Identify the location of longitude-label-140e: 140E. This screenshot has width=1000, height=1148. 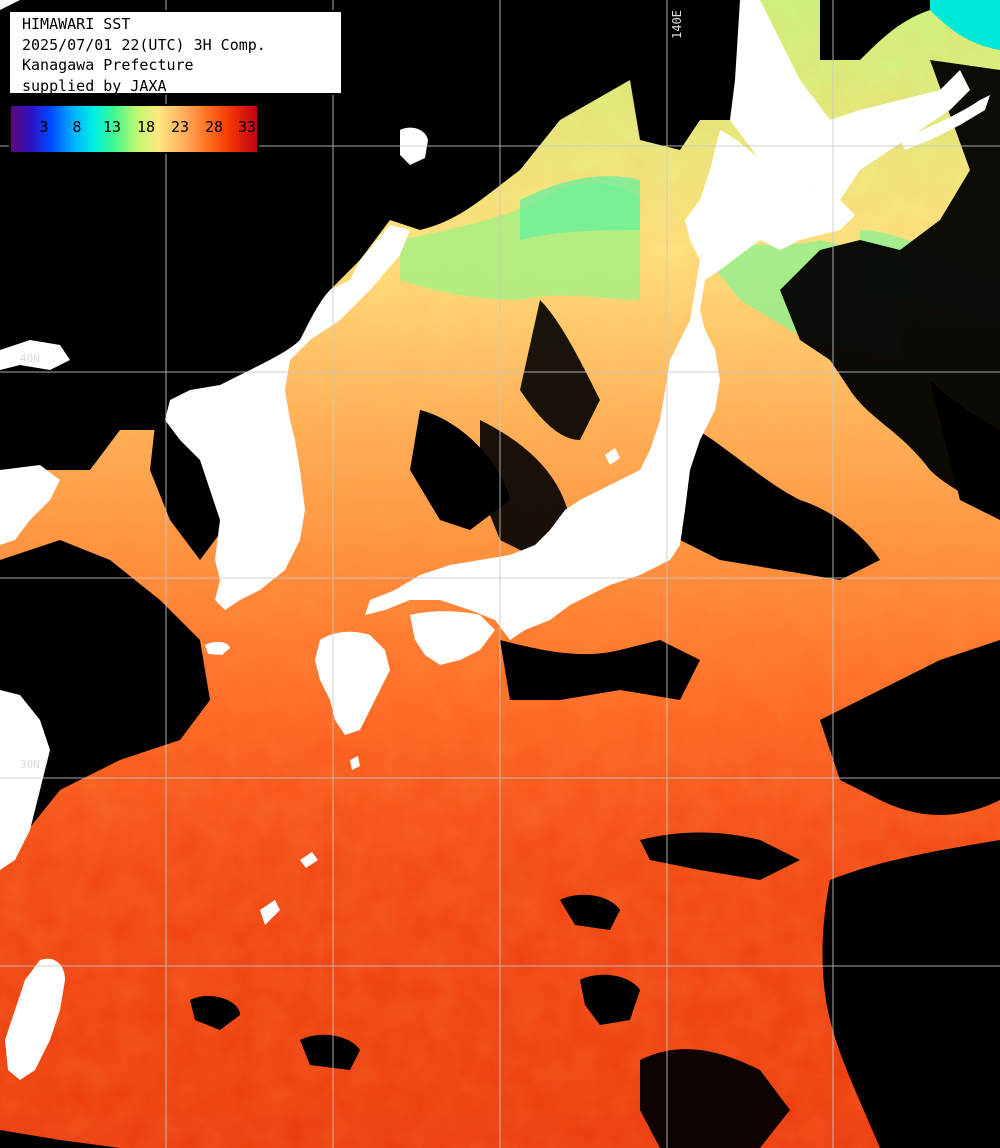
(677, 25).